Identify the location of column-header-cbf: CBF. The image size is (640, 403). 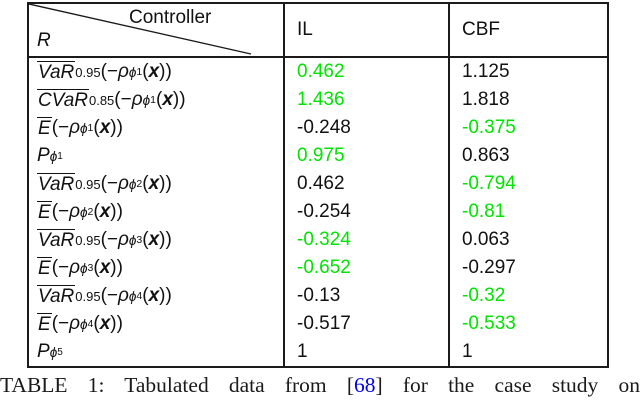
(527, 31).